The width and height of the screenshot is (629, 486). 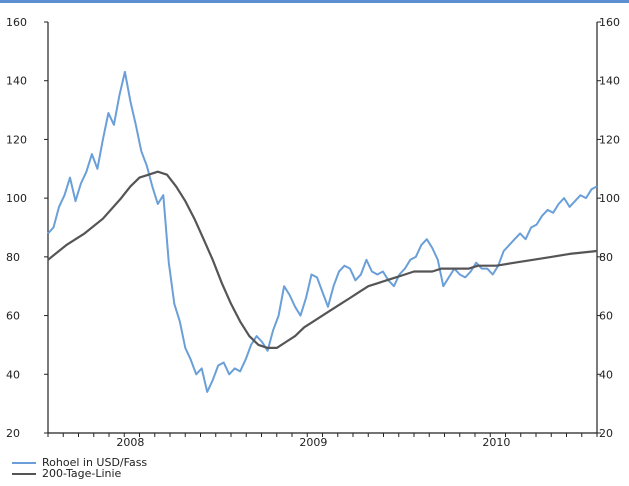 I want to click on y-tick-label-left: 120, so click(x=16, y=139).